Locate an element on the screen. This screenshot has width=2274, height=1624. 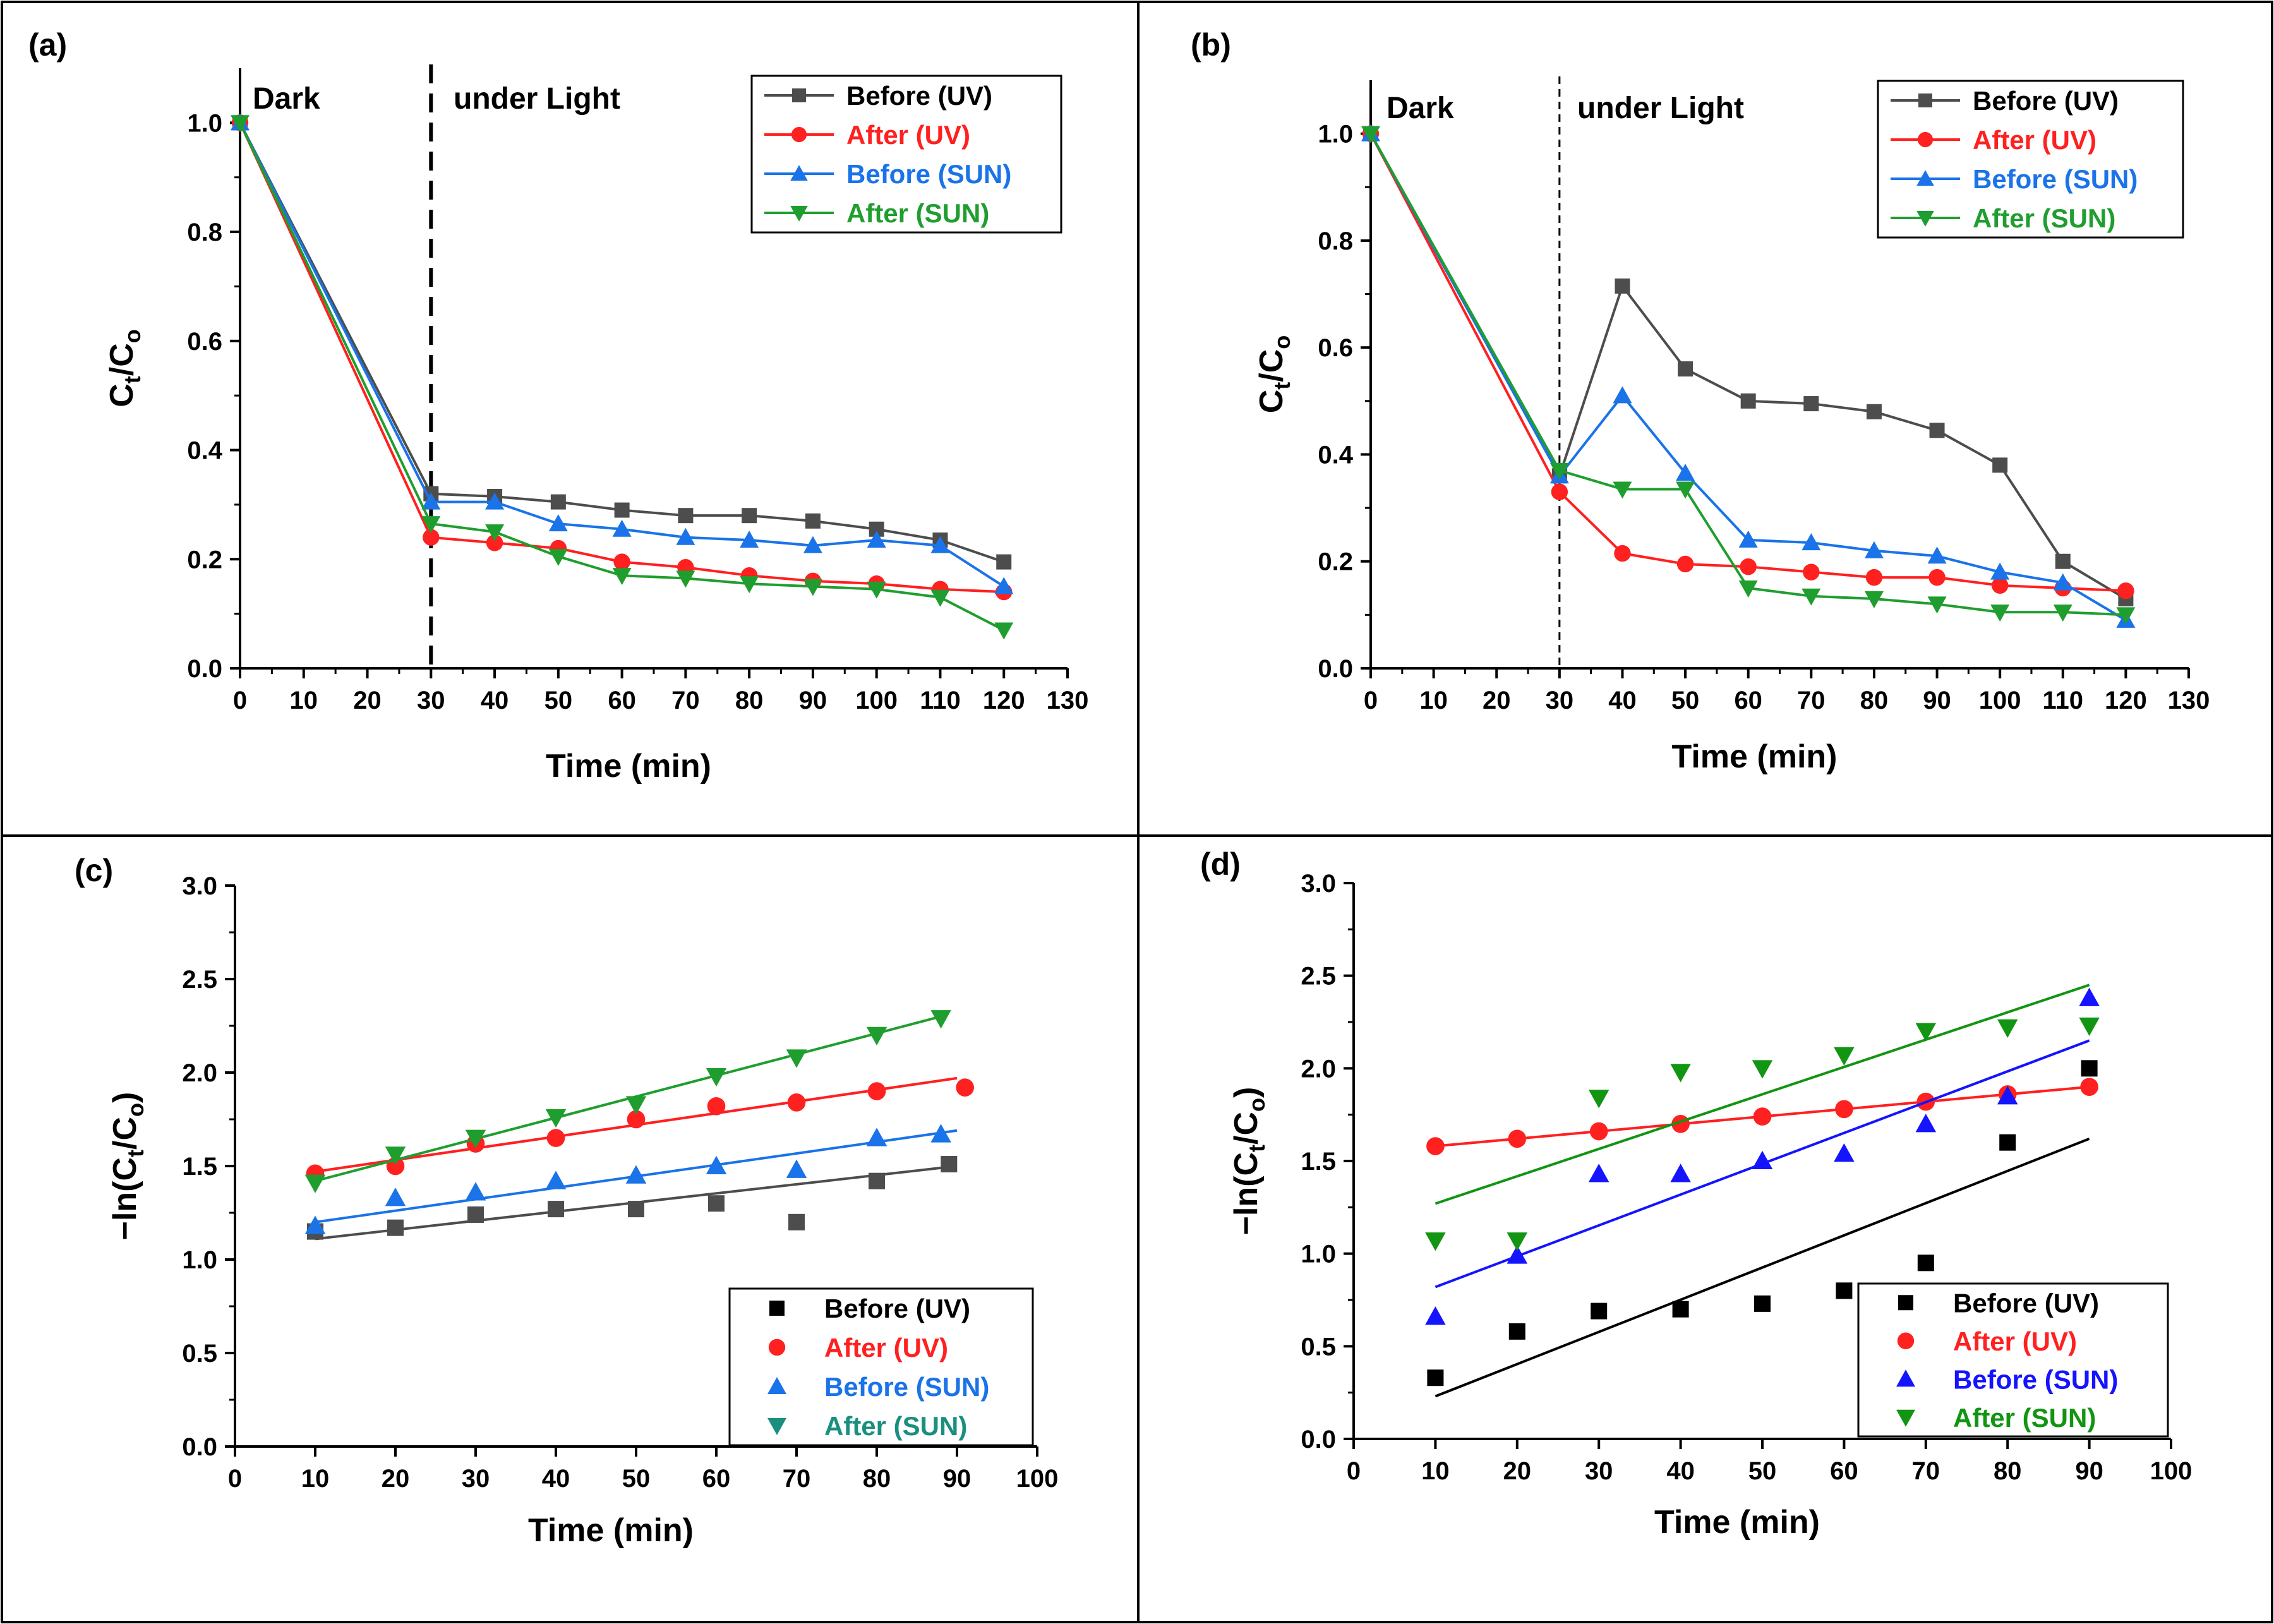
y-tick-label: 0.2 is located at coordinates (1335, 562).